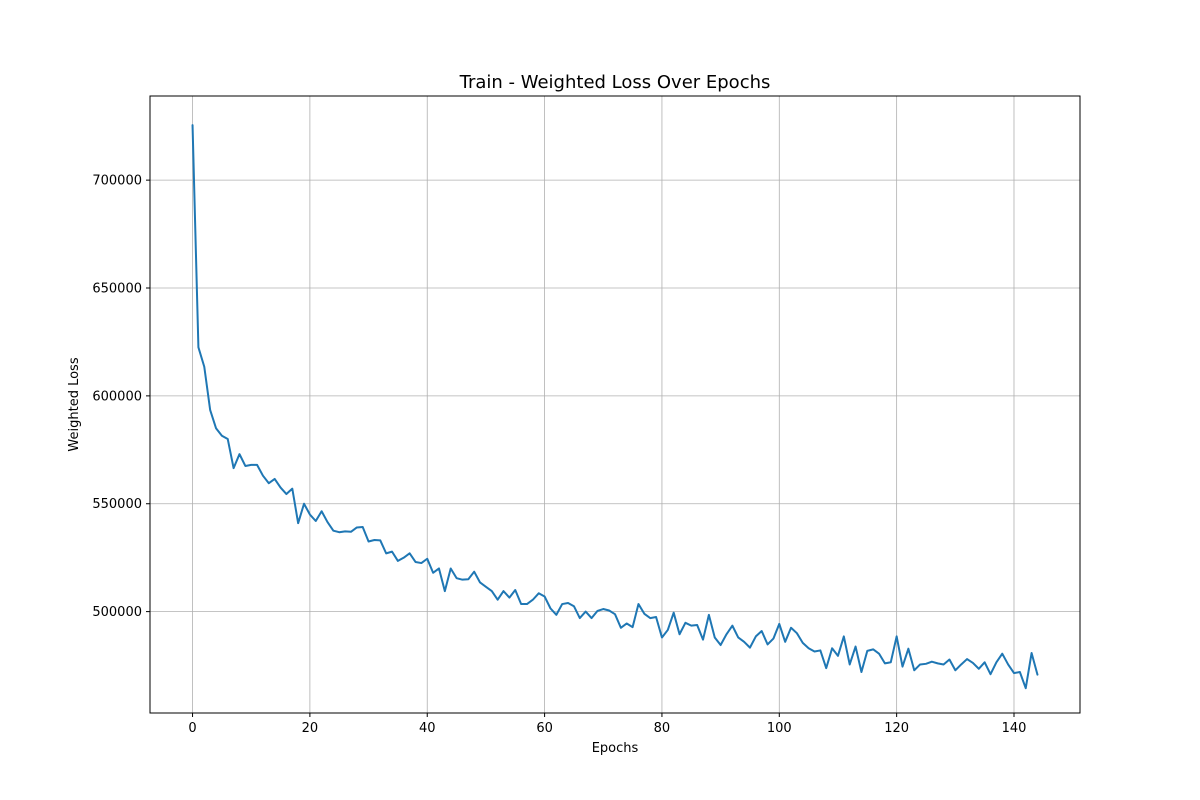 The height and width of the screenshot is (800, 1200). What do you see at coordinates (117, 396) in the screenshot?
I see `y-tick-label: 600000` at bounding box center [117, 396].